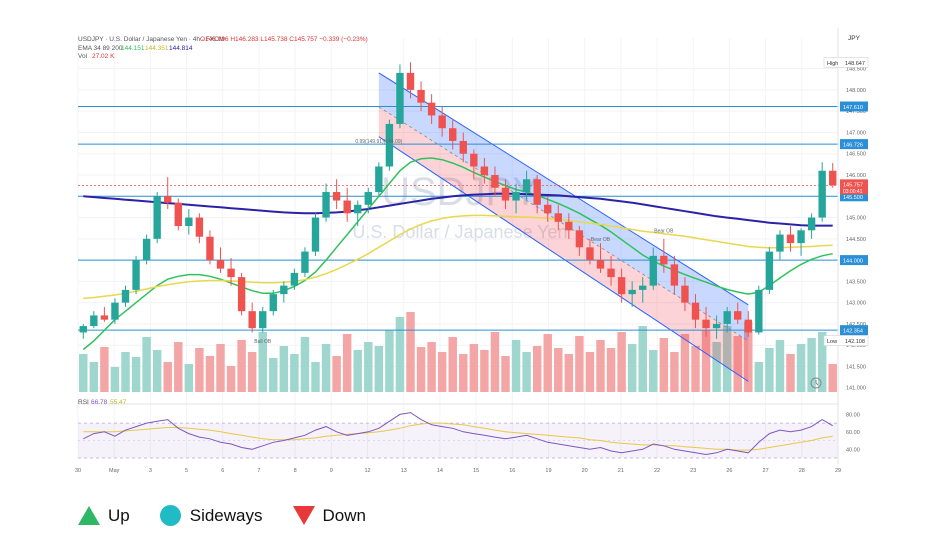 The width and height of the screenshot is (949, 542). Describe the element at coordinates (816, 383) in the screenshot. I see `clock-icon` at that location.